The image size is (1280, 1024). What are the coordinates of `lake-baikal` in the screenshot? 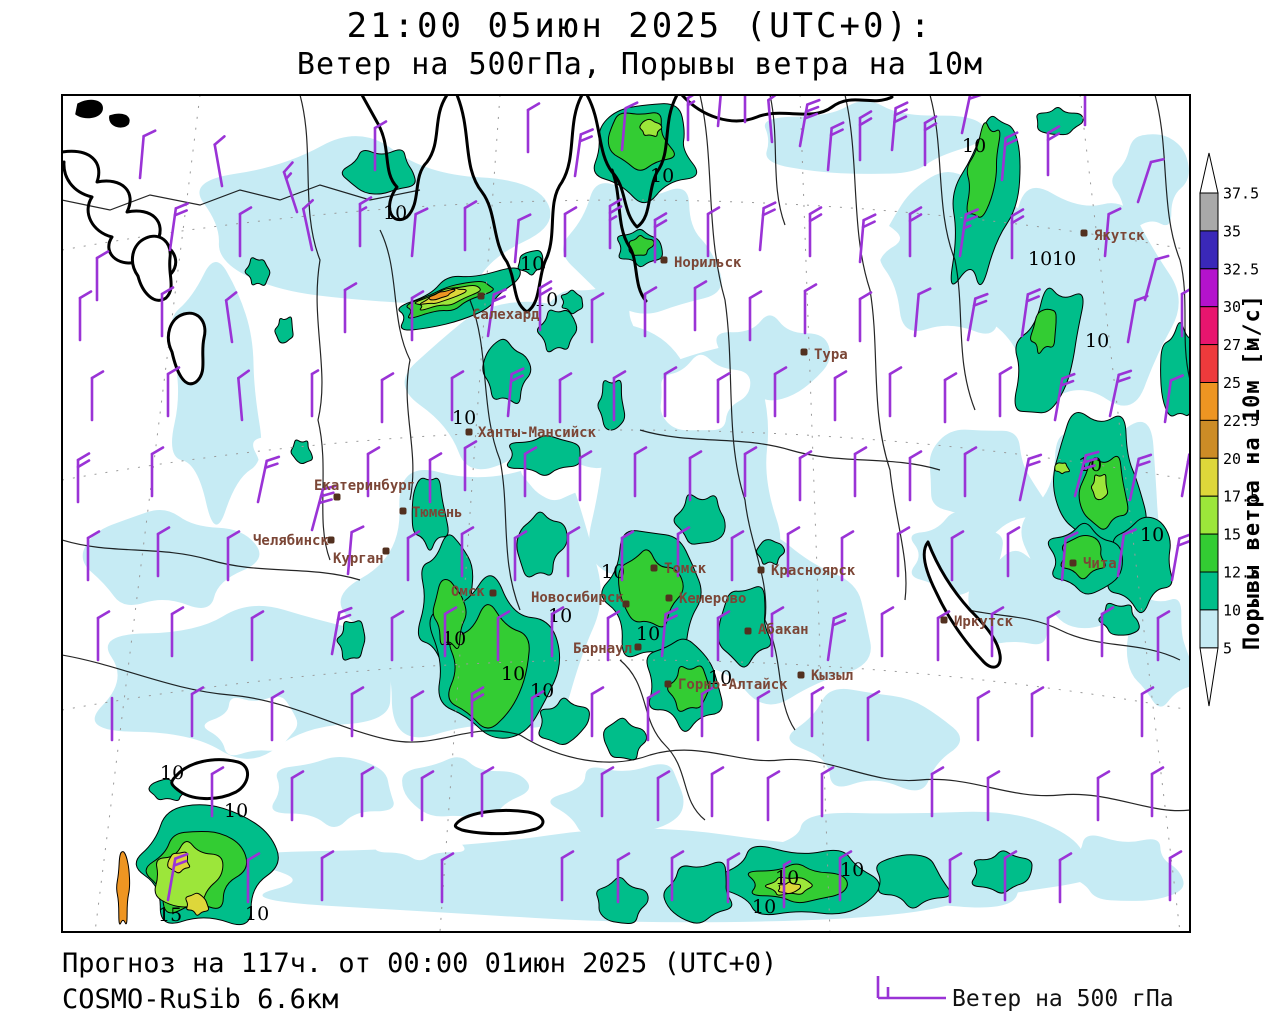 It's located at (962, 604).